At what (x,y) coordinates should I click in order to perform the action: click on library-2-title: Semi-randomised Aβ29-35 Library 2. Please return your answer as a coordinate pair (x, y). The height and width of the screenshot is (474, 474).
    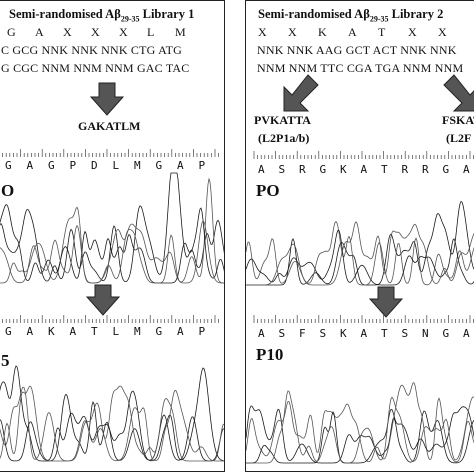
    Looking at the image, I should click on (351, 15).